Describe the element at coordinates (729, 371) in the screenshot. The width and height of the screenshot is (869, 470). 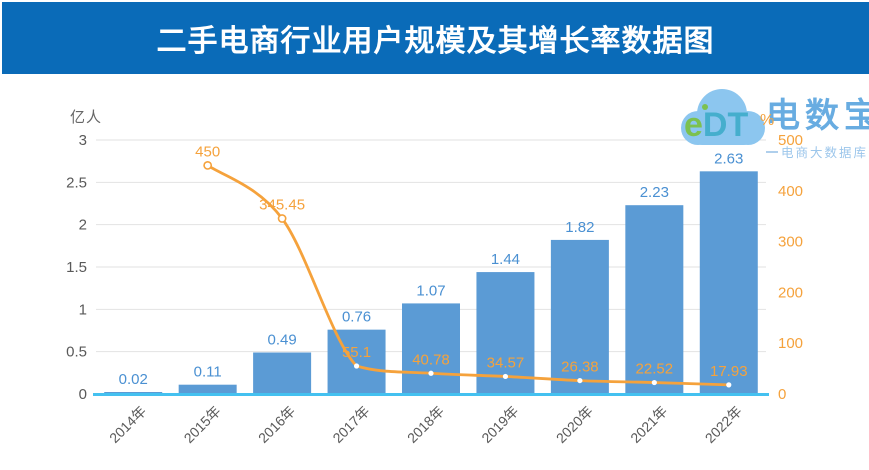
I see `line-value-label: 17.93` at that location.